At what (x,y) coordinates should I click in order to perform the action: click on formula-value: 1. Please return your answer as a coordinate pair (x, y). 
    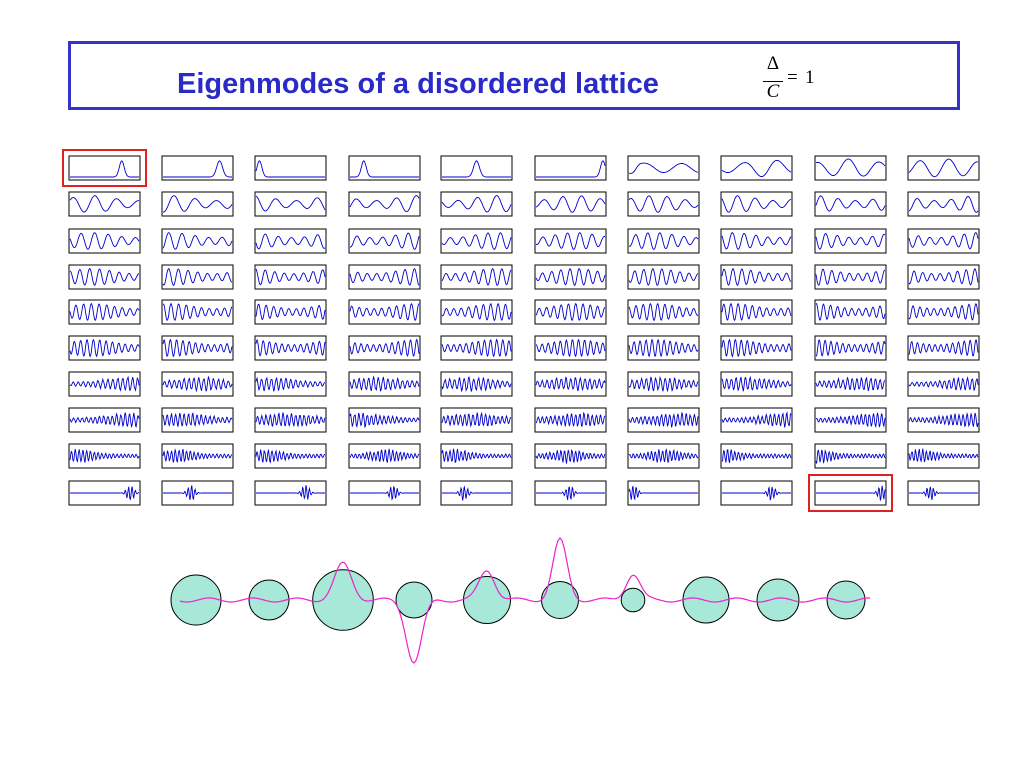
    Looking at the image, I should click on (810, 77).